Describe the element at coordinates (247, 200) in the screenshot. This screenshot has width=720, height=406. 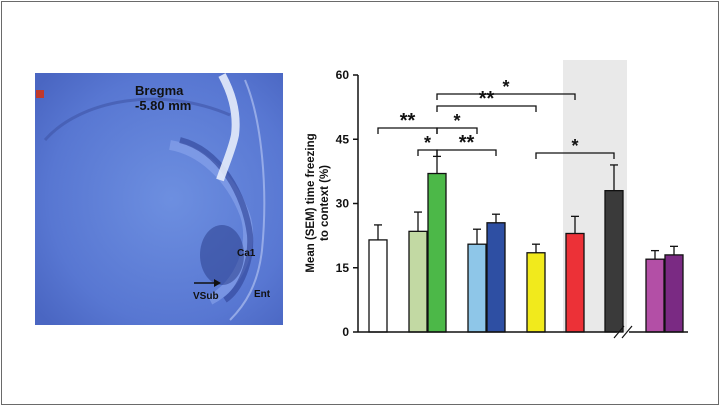
I see `outer-cortex-line` at that location.